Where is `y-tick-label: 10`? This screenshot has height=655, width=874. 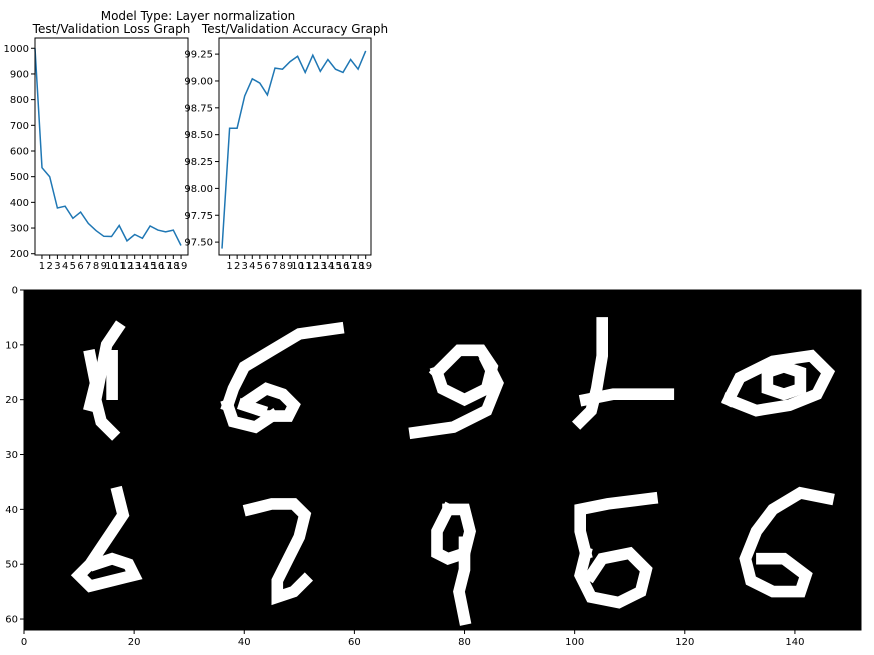
y-tick-label: 10 is located at coordinates (11, 345).